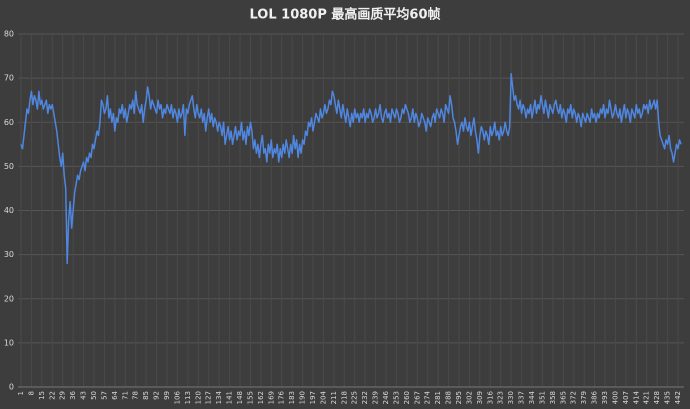 This screenshot has width=690, height=409. Describe the element at coordinates (376, 397) in the screenshot. I see `x-tick-label: 239` at that location.